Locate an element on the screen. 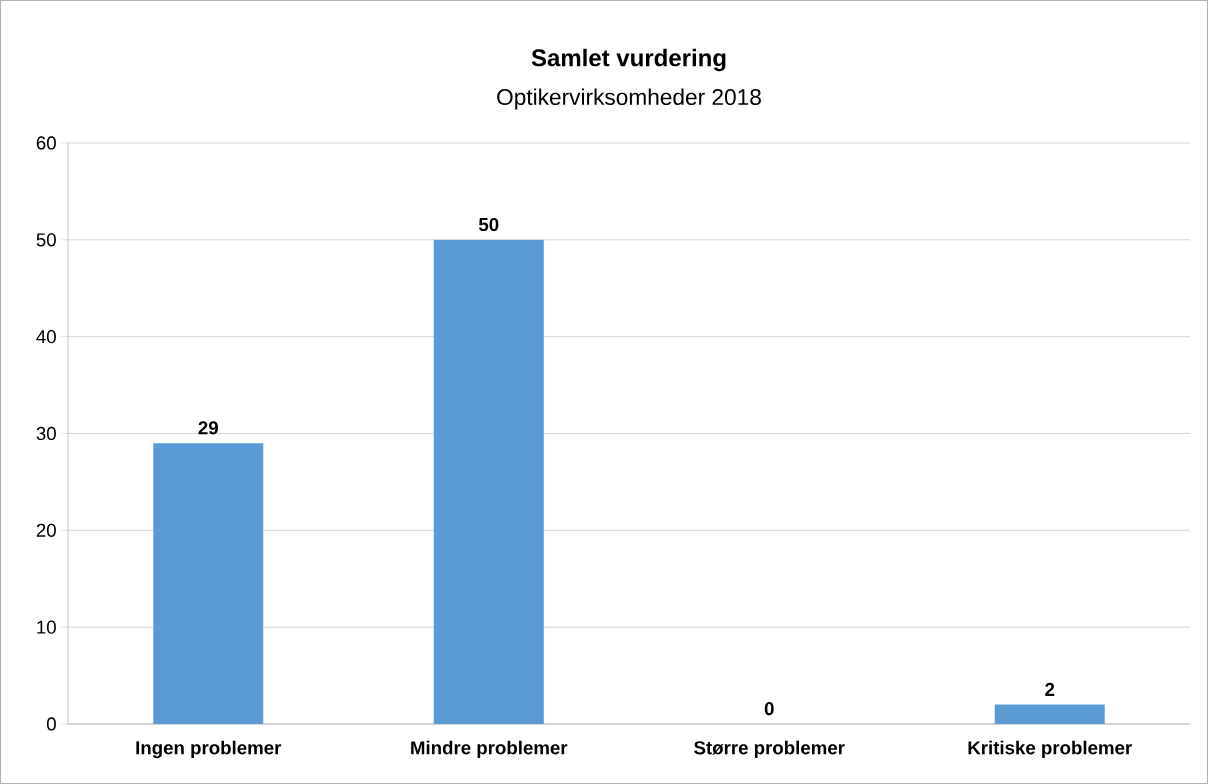 Image resolution: width=1208 pixels, height=784 pixels. x-tick-label: Mindre problemer is located at coordinates (489, 749).